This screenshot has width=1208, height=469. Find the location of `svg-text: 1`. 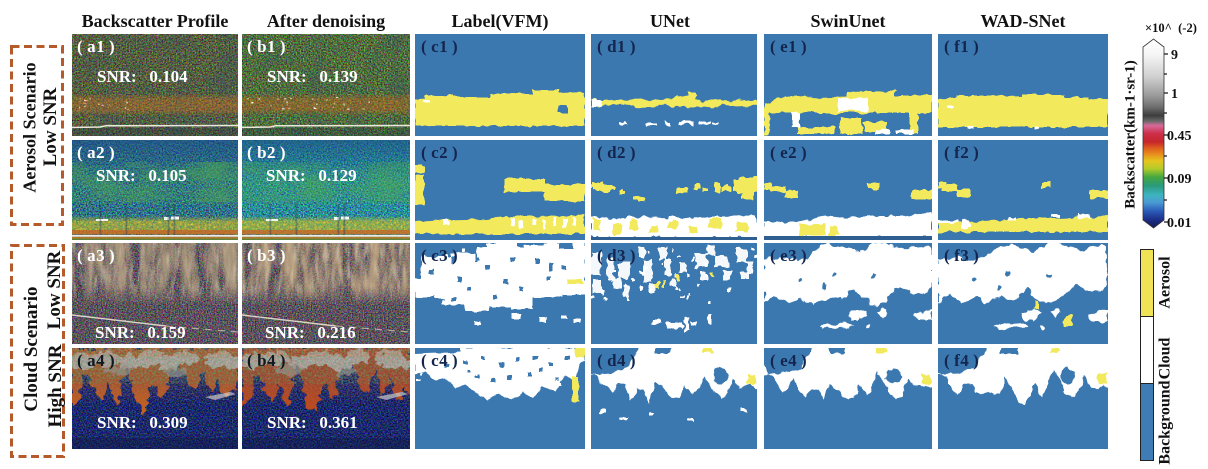

svg-text: 1 is located at coordinates (1174, 94).